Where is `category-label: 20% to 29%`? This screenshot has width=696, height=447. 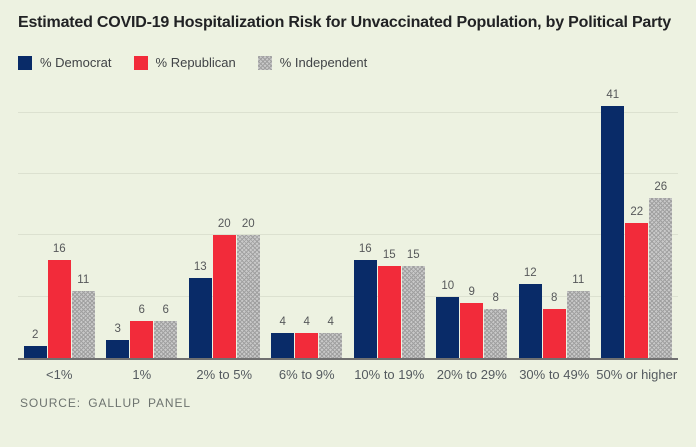
category-label: 20% to 29% is located at coordinates (471, 374).